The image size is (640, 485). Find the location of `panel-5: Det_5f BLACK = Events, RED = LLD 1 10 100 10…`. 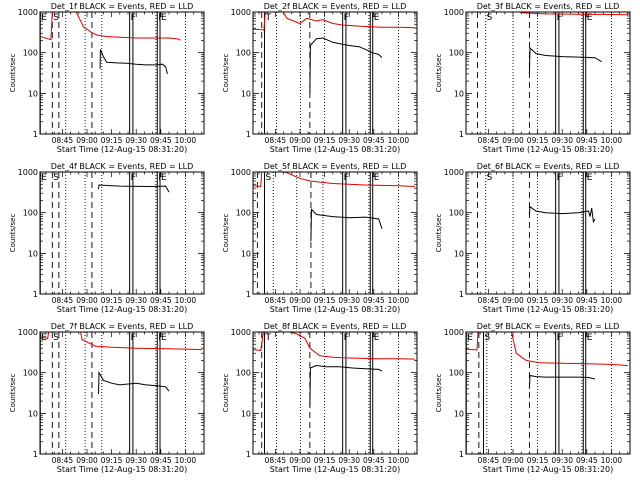

panel-5: Det_5f BLACK = Events, RED = LLD 1 10 100 10… is located at coordinates (320, 238).